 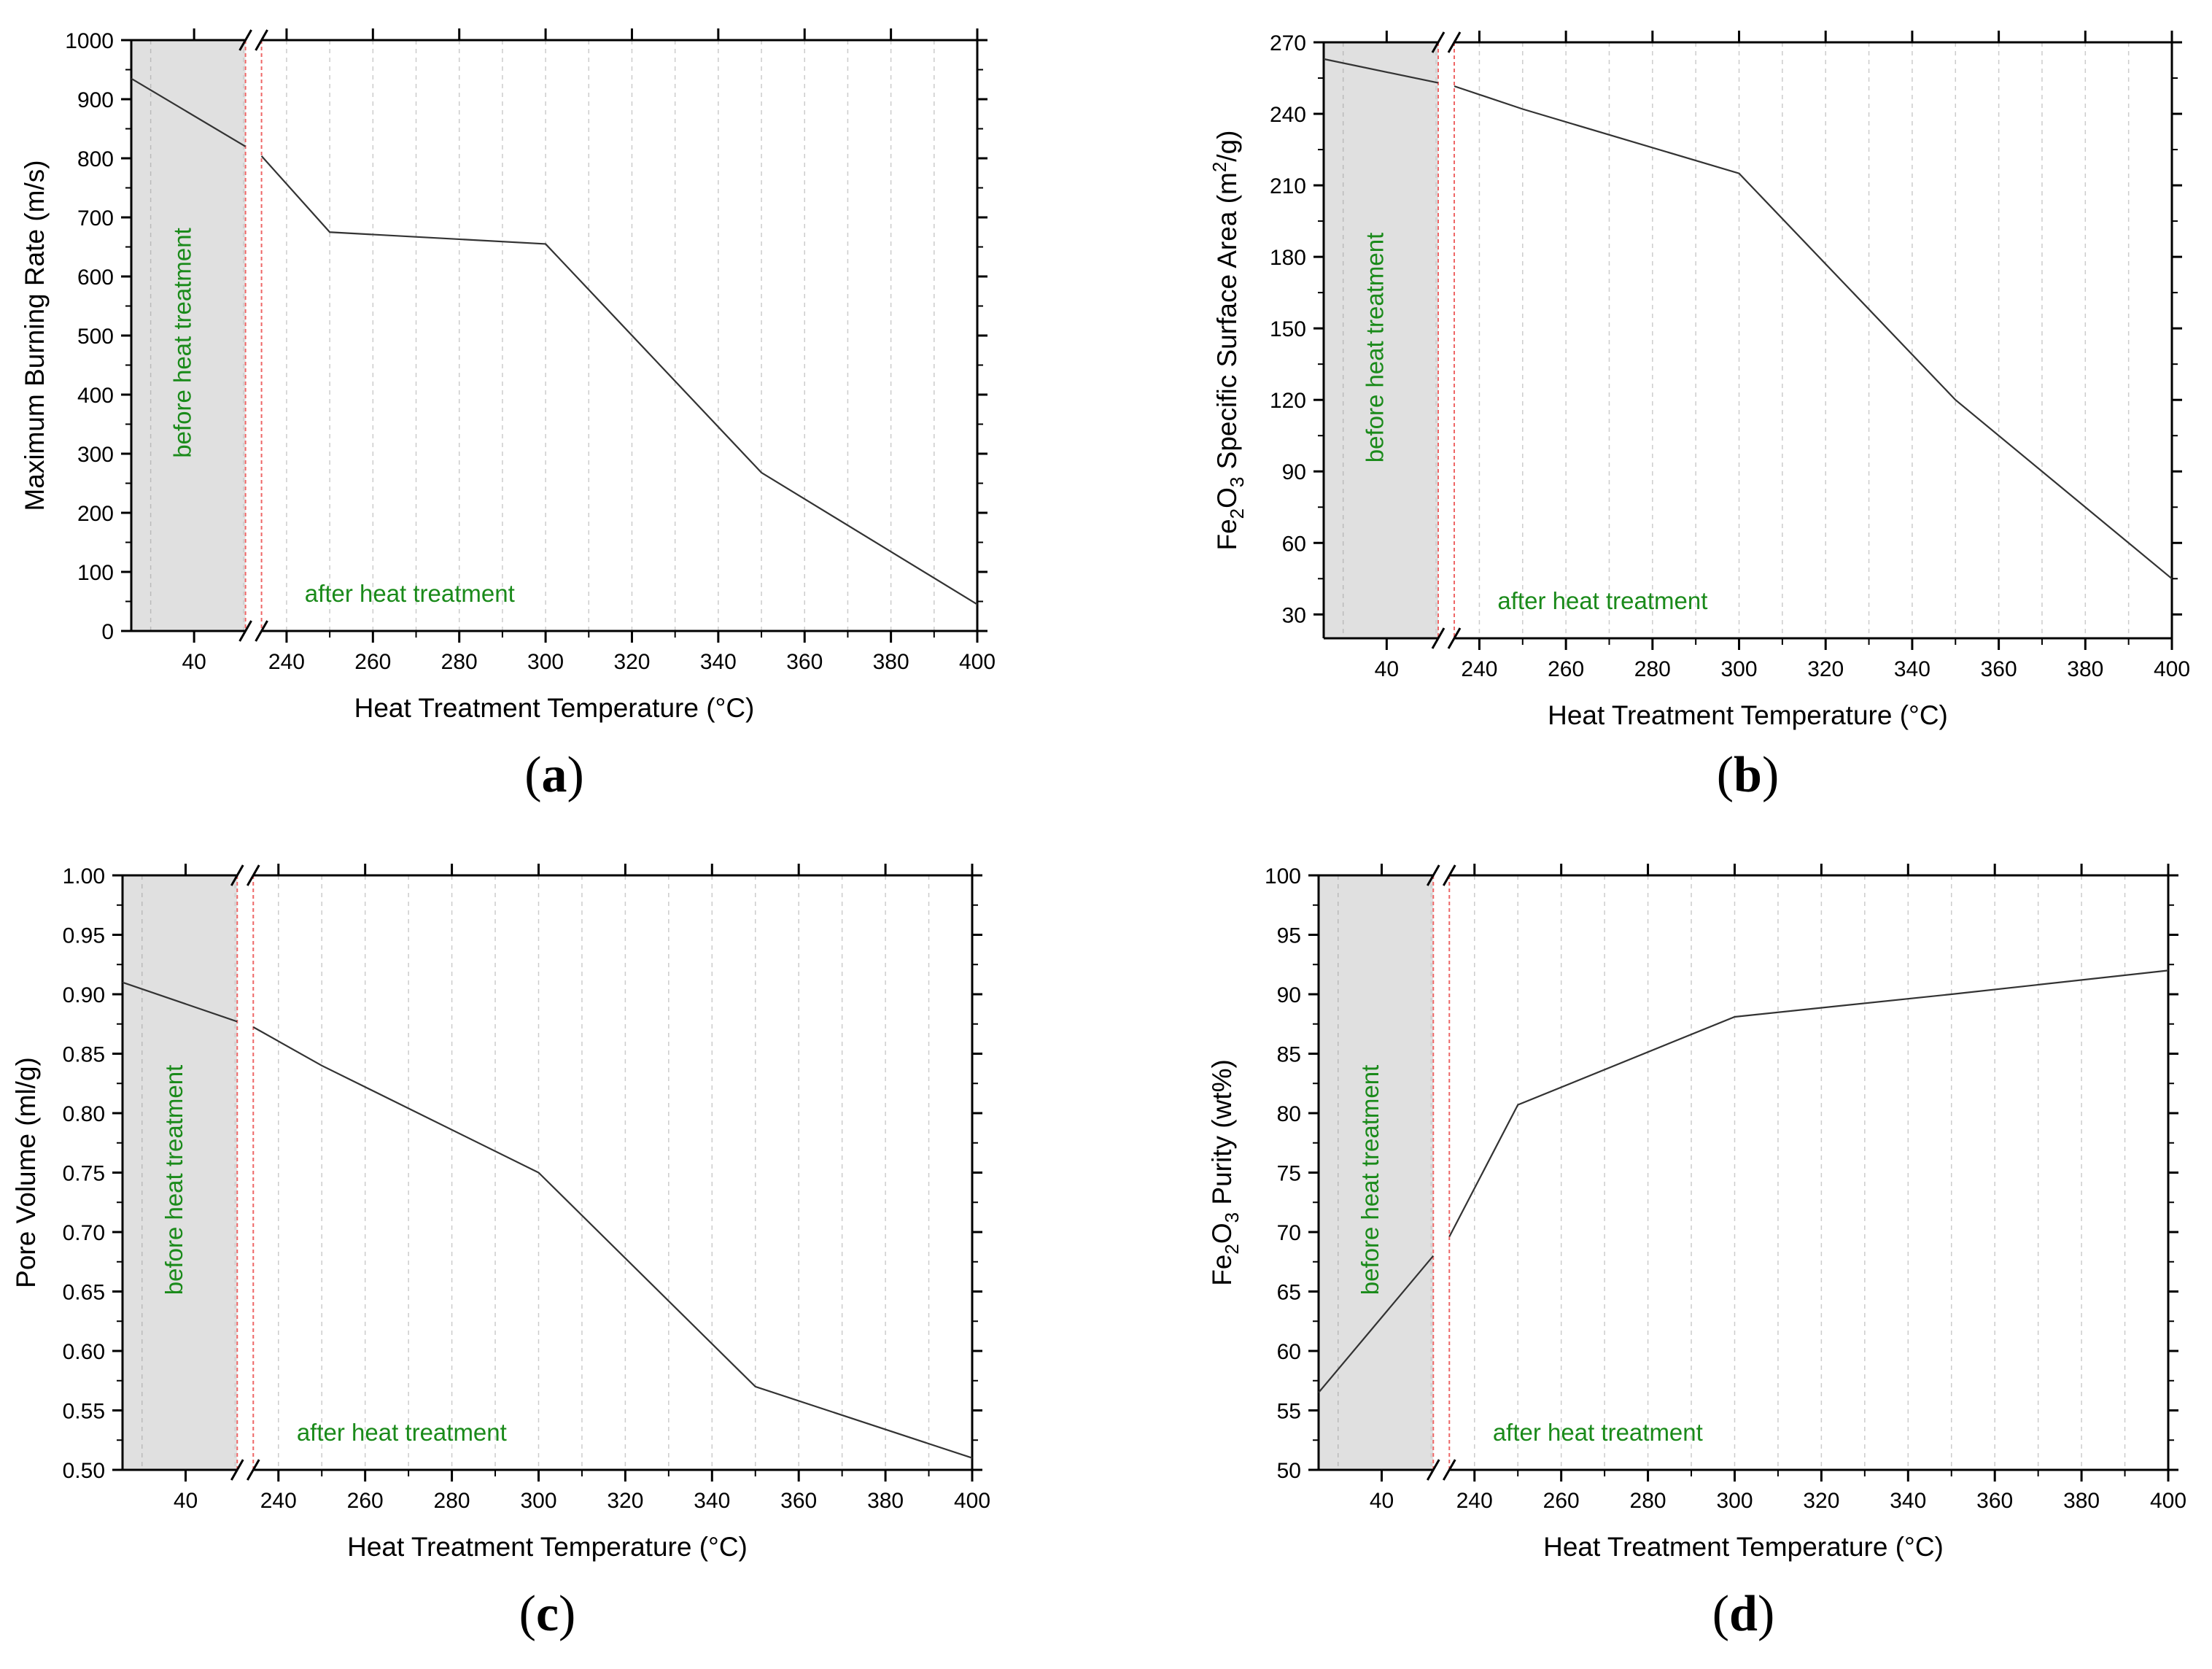 I want to click on y-tick-label: 0.50, so click(x=84, y=1471).